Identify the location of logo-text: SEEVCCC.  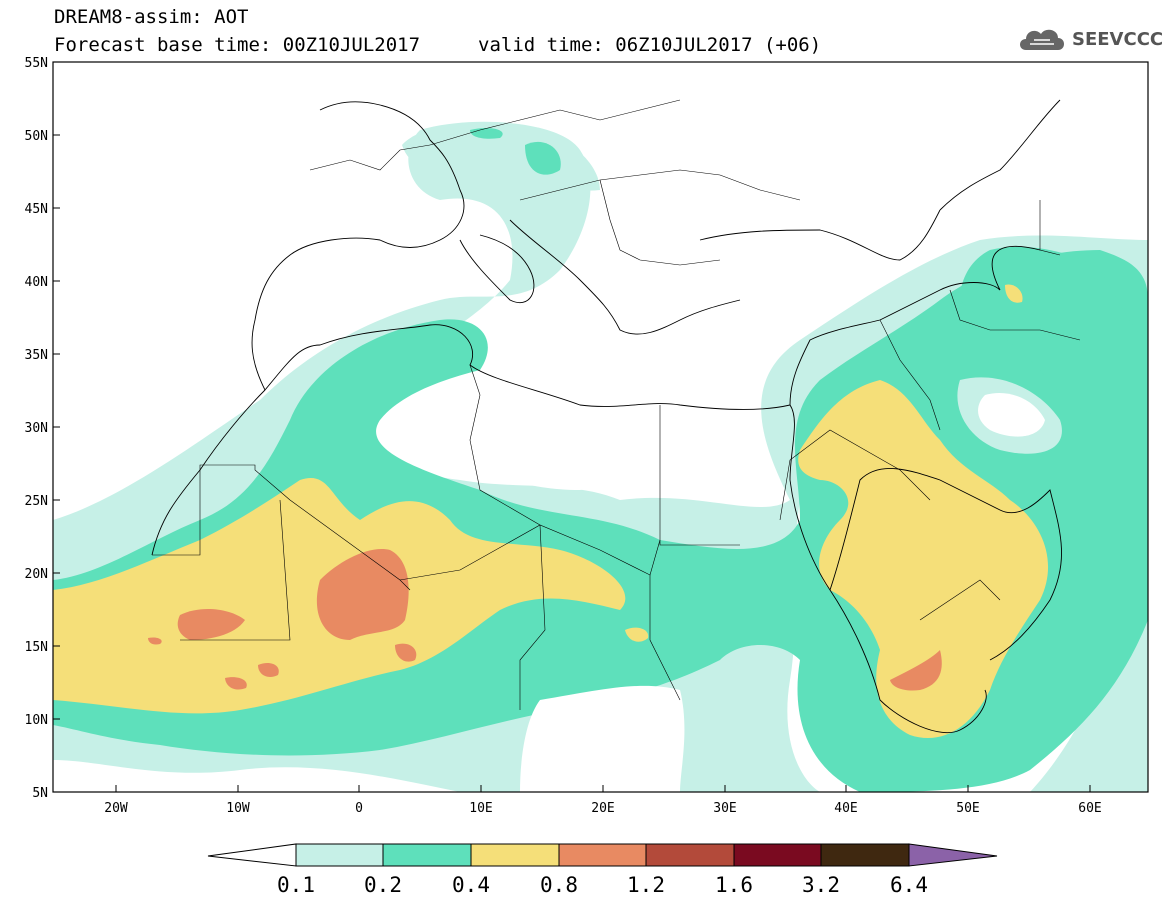
(1118, 39).